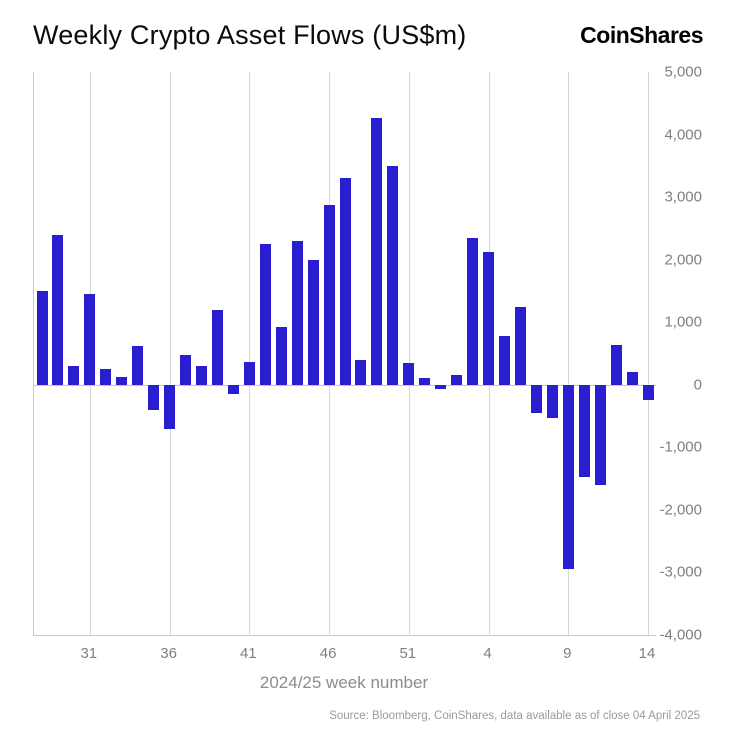 This screenshot has width=733, height=737. What do you see at coordinates (345, 385) in the screenshot?
I see `zero-axis-line` at bounding box center [345, 385].